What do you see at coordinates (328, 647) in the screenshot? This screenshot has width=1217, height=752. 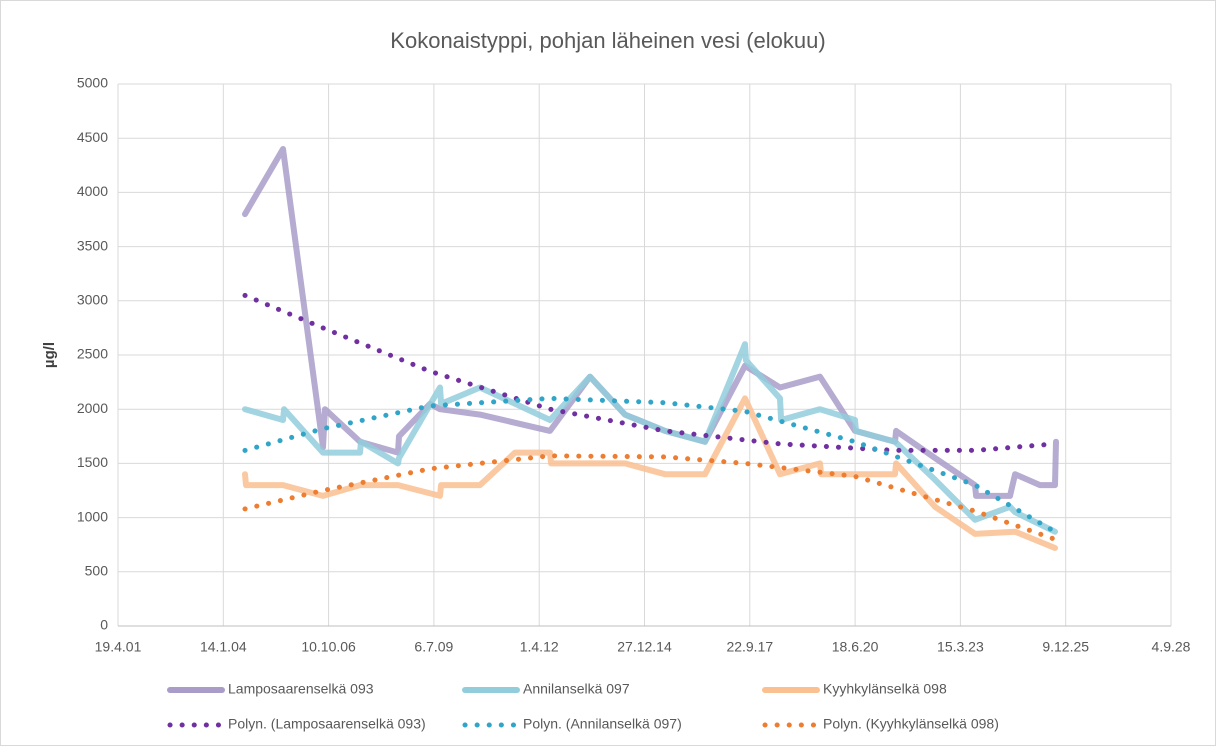 I see `x-tick-label: 10.10.06` at bounding box center [328, 647].